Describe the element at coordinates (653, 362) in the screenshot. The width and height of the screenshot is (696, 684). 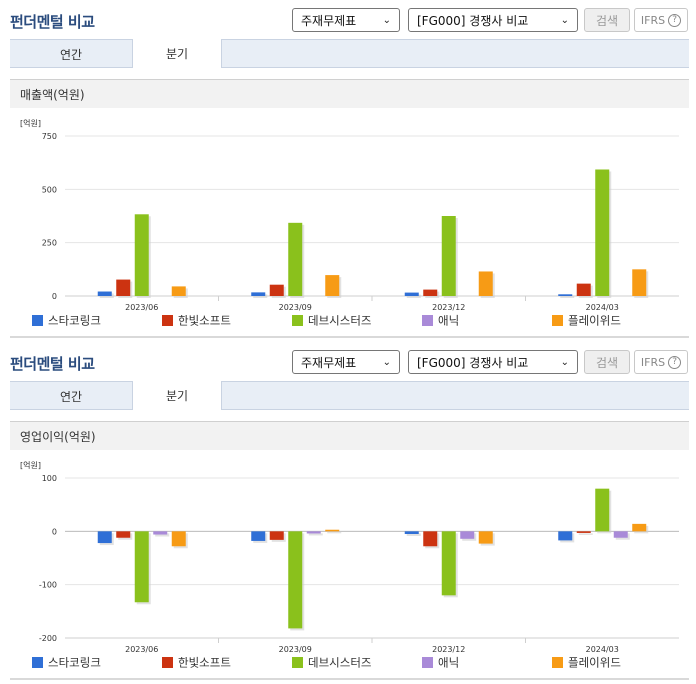
I see `ifrs-label: IFRS` at that location.